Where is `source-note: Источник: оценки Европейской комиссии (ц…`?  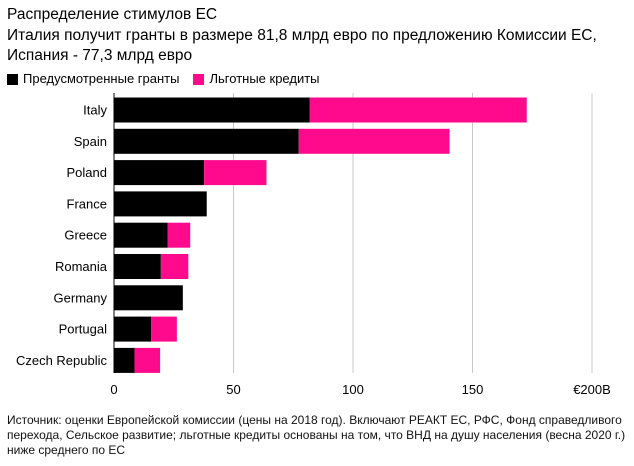
source-note: Источник: оценки Европейской комиссии (ц… is located at coordinates (316, 435).